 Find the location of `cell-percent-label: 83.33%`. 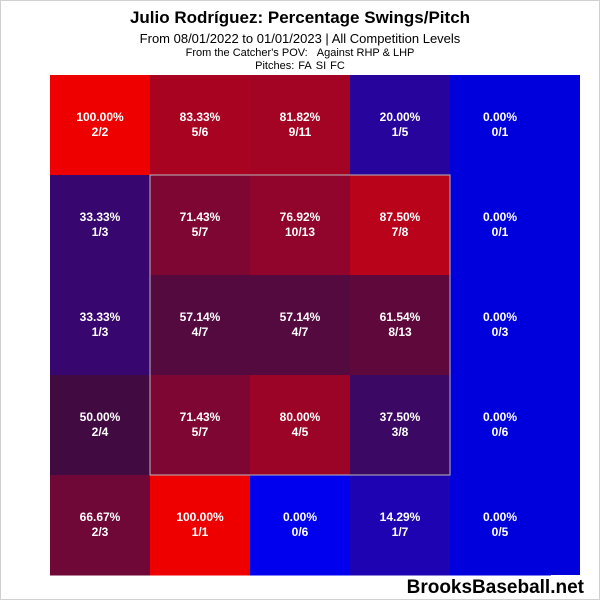

cell-percent-label: 83.33% is located at coordinates (200, 117).